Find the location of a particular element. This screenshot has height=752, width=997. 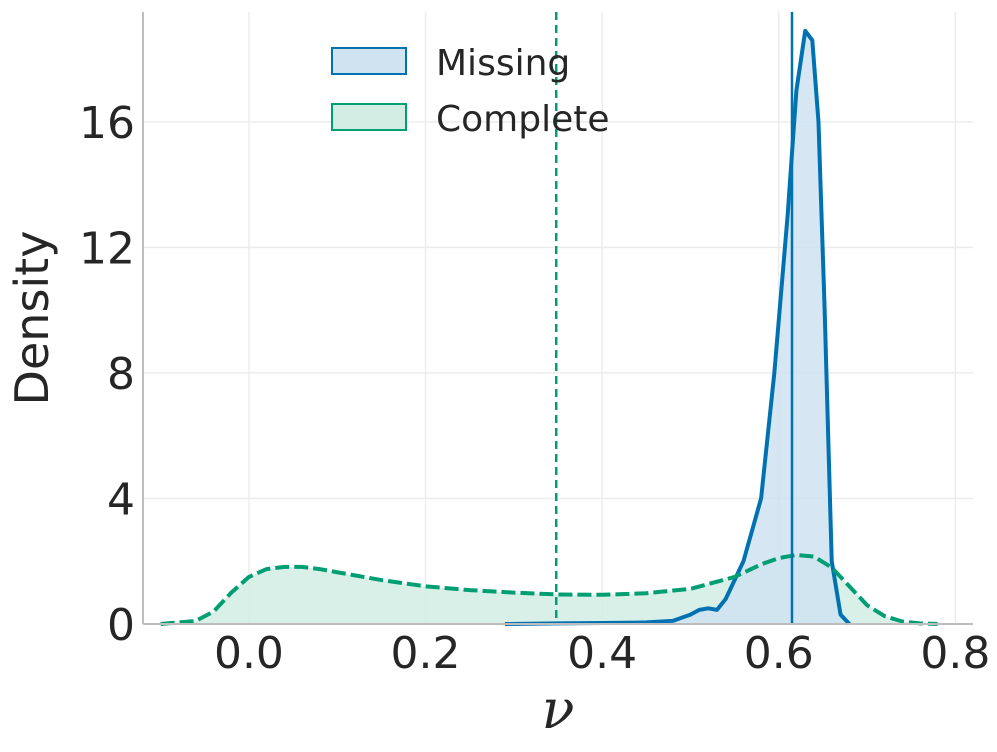

legend-swatch-complete is located at coordinates (369, 117).